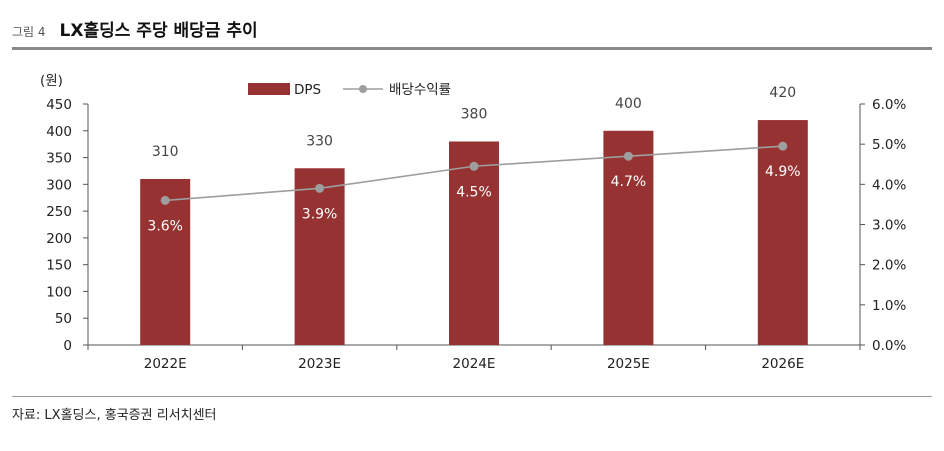 Image resolution: width=944 pixels, height=451 pixels. What do you see at coordinates (628, 104) in the screenshot?
I see `dps-value-label: 400` at bounding box center [628, 104].